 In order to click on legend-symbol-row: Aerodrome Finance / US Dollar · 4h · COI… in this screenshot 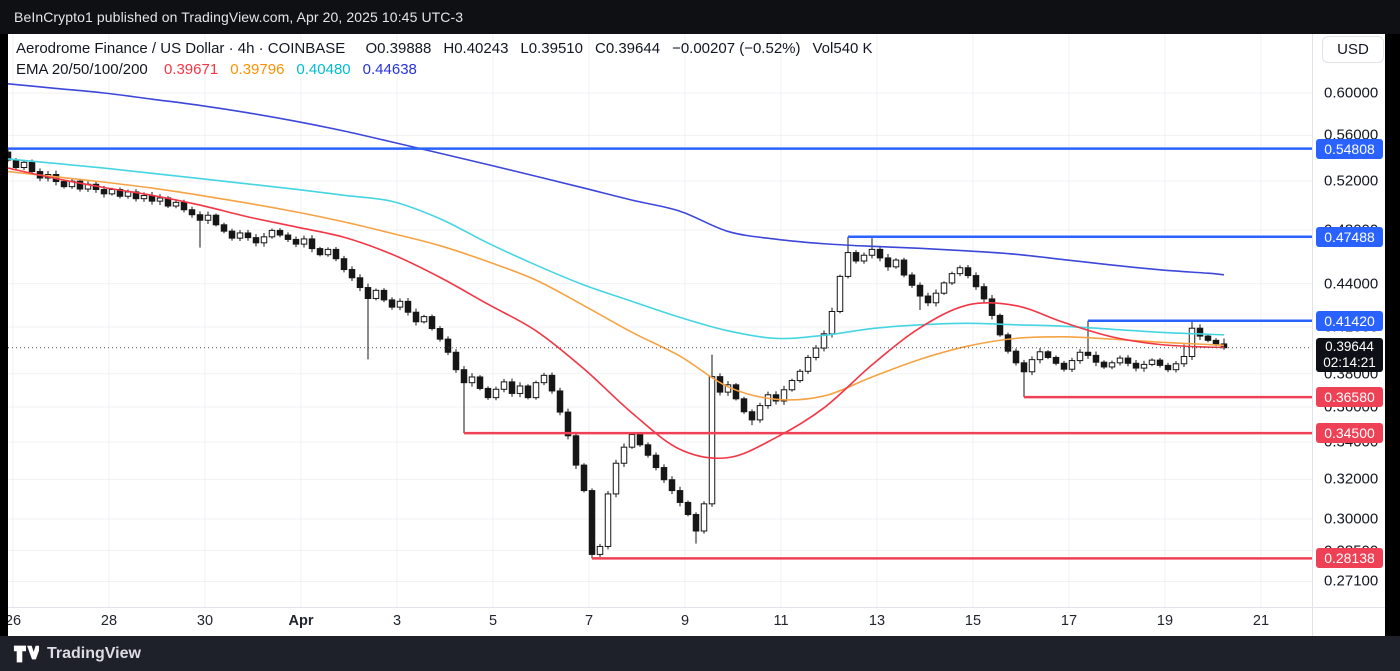, I will do `click(450, 48)`.